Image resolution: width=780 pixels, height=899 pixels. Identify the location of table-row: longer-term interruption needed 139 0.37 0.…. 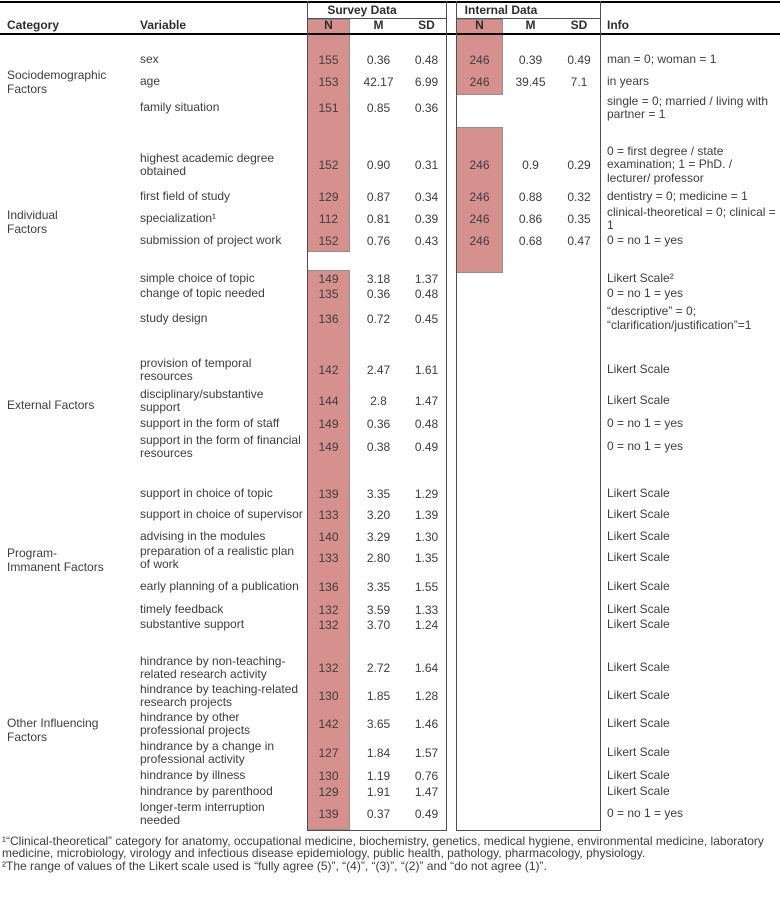
(390, 814).